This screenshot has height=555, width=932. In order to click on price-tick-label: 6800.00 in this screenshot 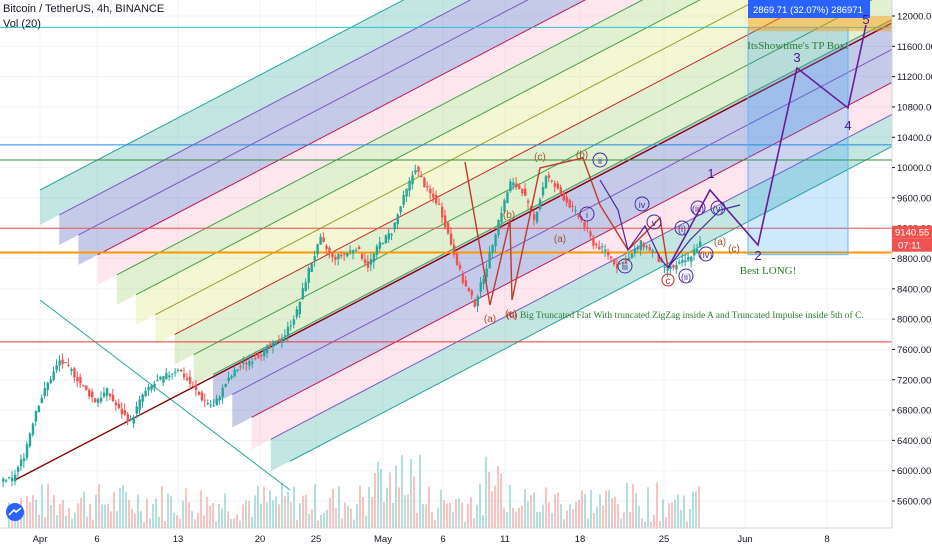, I will do `click(914, 411)`.